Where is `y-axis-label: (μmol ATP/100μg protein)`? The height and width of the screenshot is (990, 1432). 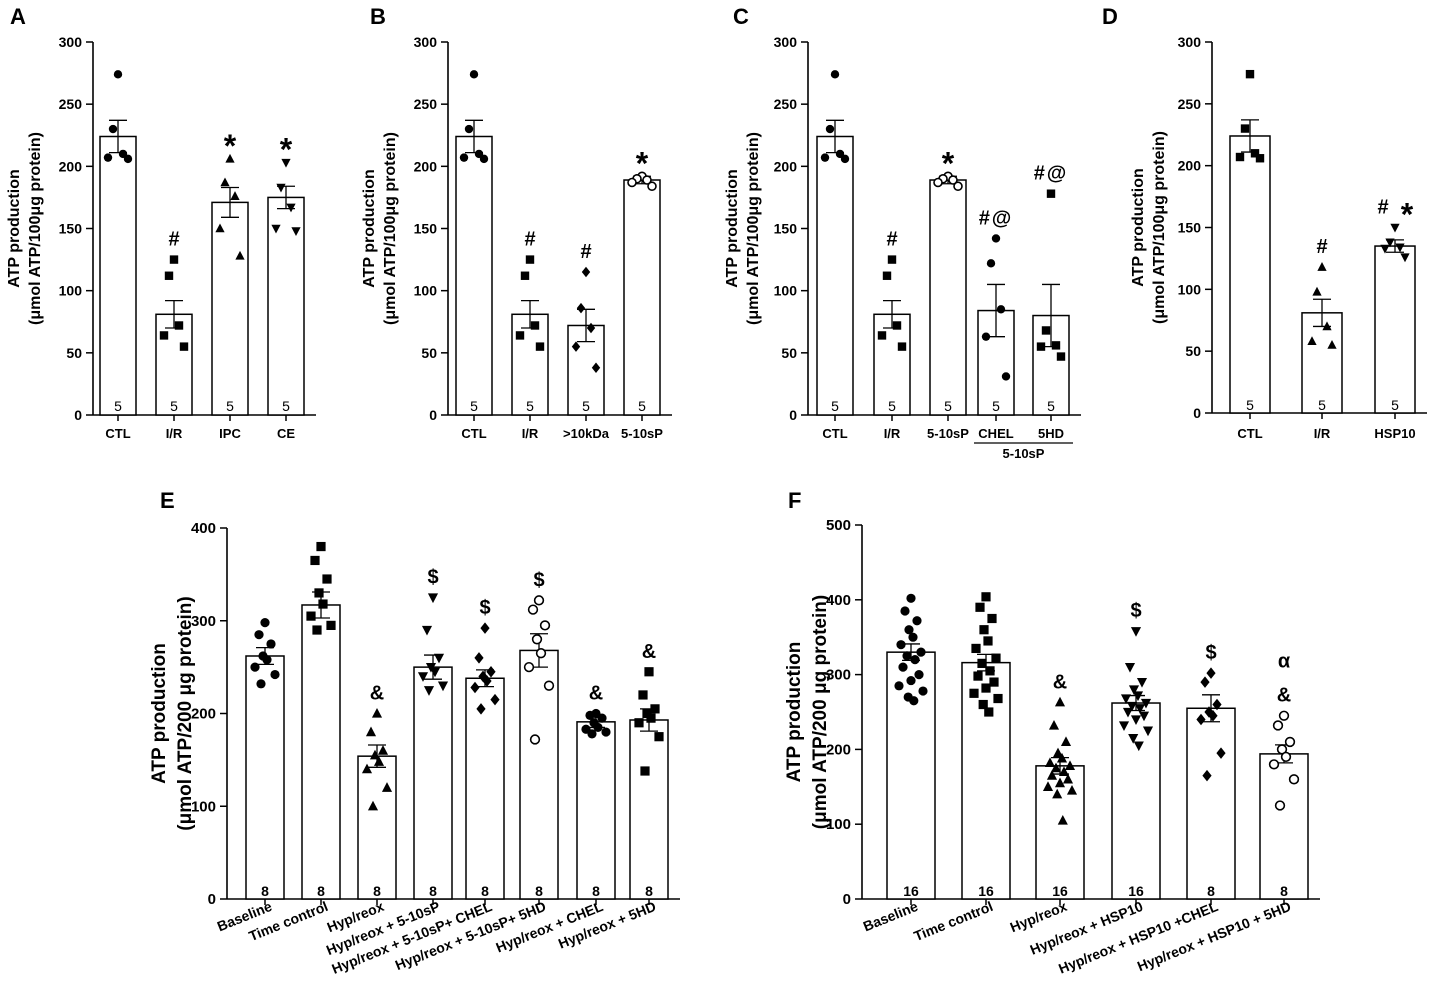 y-axis-label: (μmol ATP/100μg protein) is located at coordinates (35, 228).